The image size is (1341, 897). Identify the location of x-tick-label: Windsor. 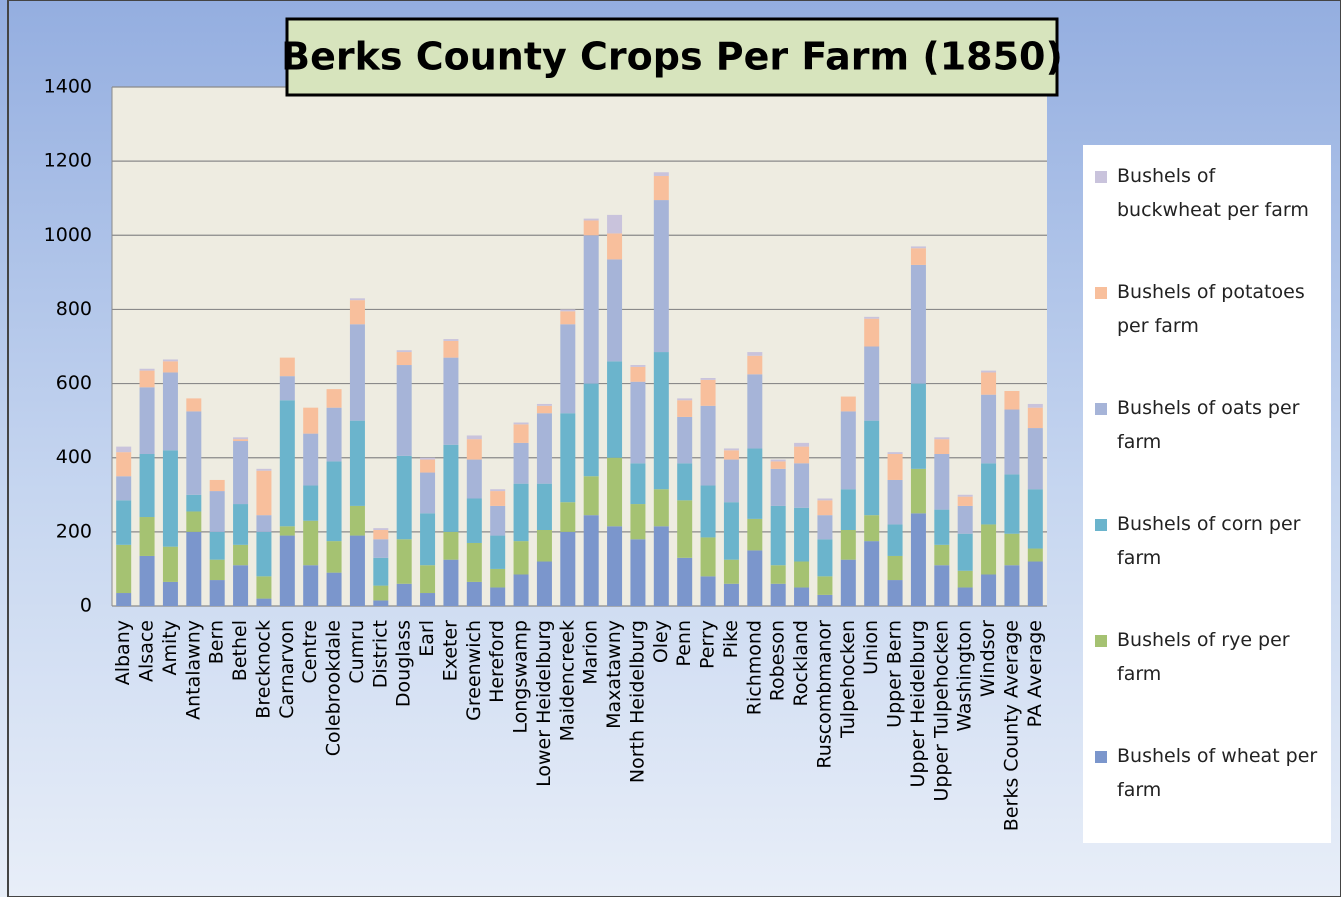
(988, 658).